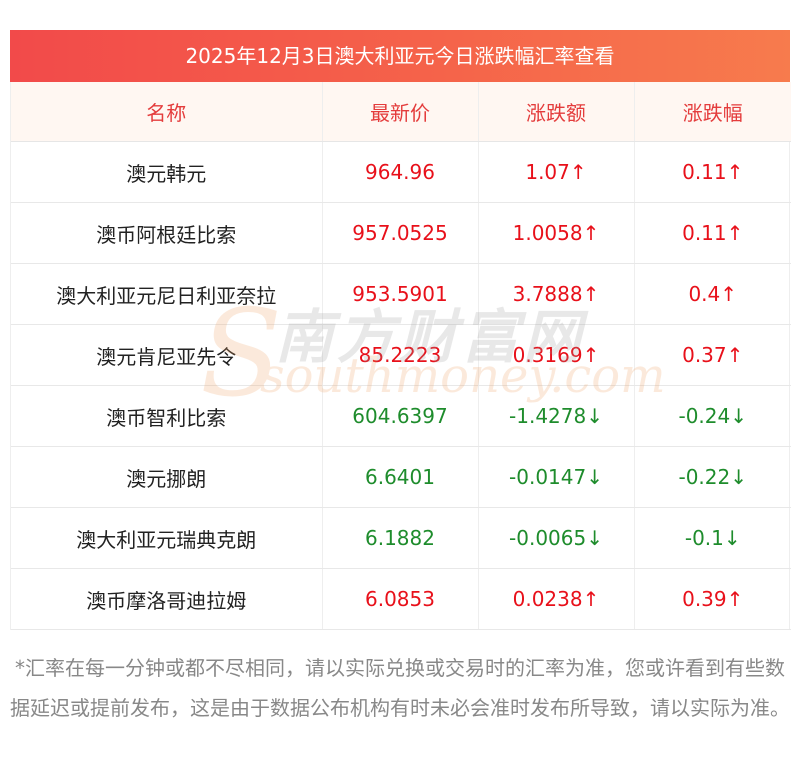 The height and width of the screenshot is (769, 800). Describe the element at coordinates (167, 416) in the screenshot. I see `cell-name: 澳币智利比索` at that location.